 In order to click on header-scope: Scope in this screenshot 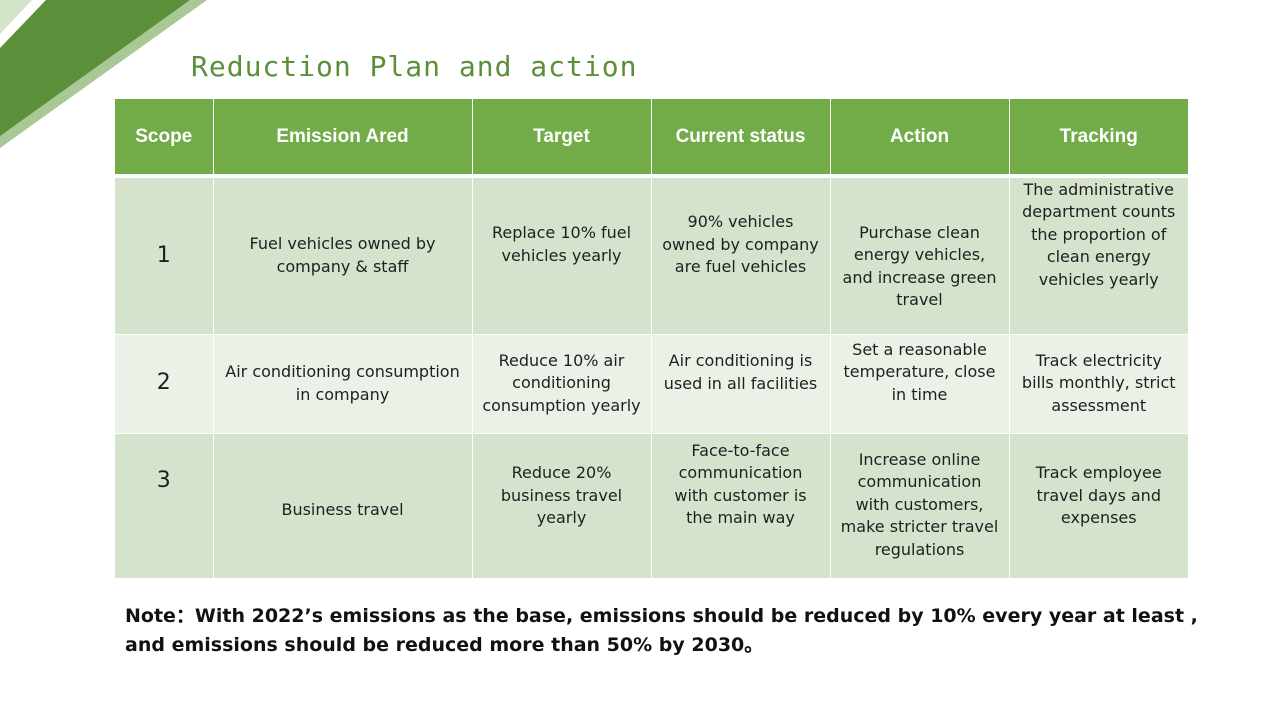, I will do `click(164, 138)`.